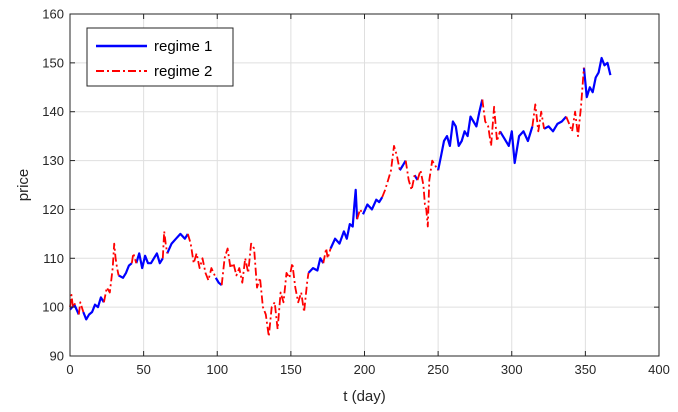  Describe the element at coordinates (53, 307) in the screenshot. I see `y-tick-label: 100` at that location.